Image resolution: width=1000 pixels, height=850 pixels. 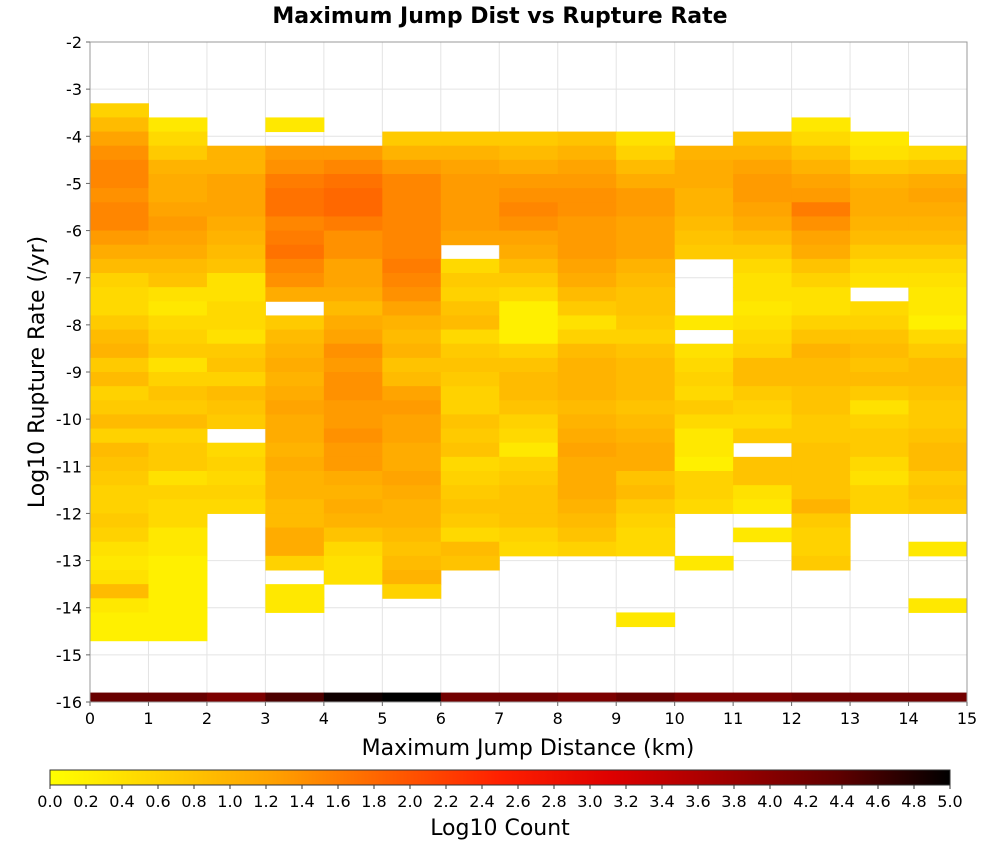 What do you see at coordinates (674, 718) in the screenshot?
I see `x-tick-label: 10` at bounding box center [674, 718].